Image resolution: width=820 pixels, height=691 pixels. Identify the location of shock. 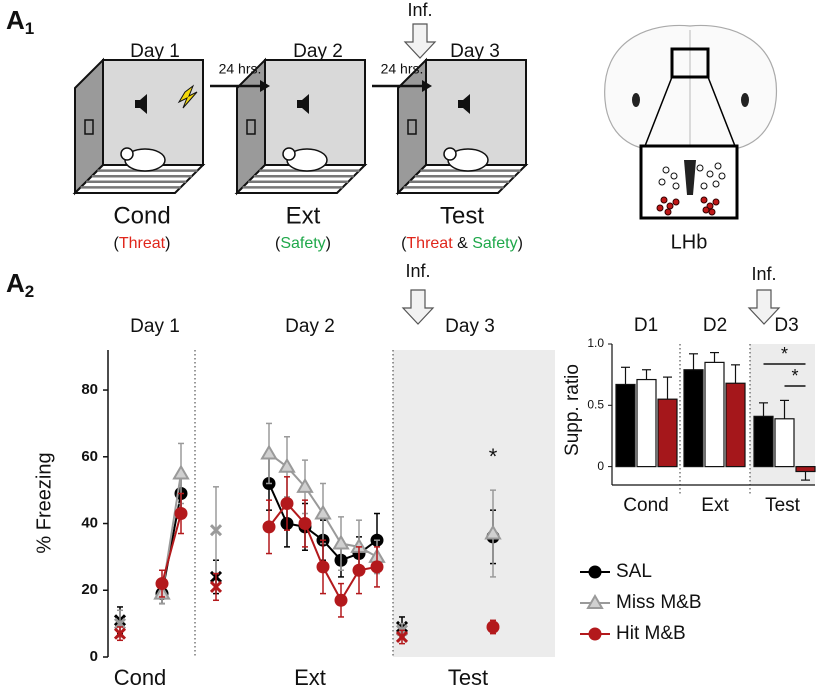
(187, 96).